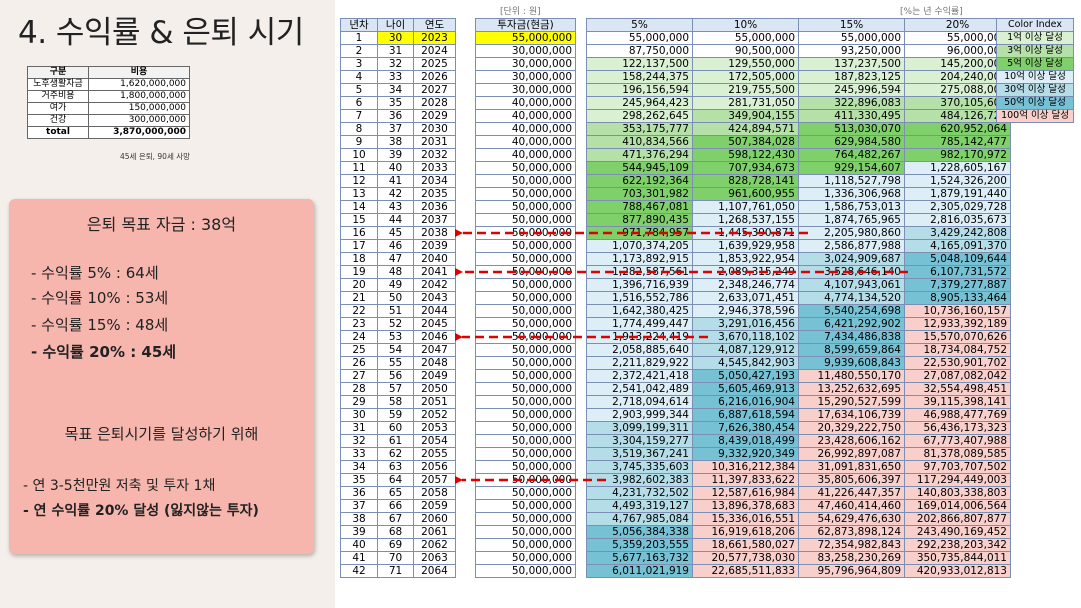  What do you see at coordinates (139, 132) in the screenshot?
I see `cost-total-value: 3,870,000,000` at bounding box center [139, 132].